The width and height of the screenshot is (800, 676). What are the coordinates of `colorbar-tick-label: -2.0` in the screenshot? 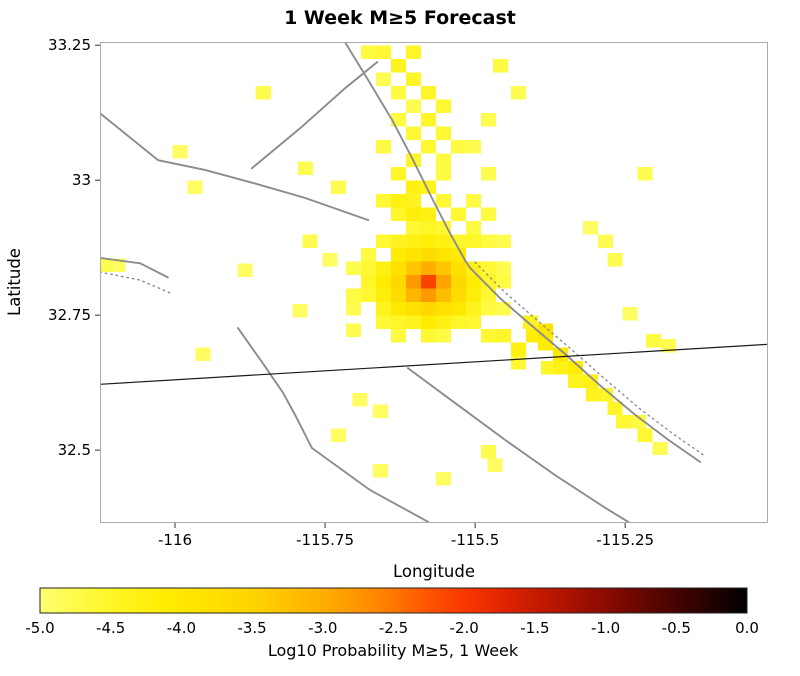 It's located at (464, 628).